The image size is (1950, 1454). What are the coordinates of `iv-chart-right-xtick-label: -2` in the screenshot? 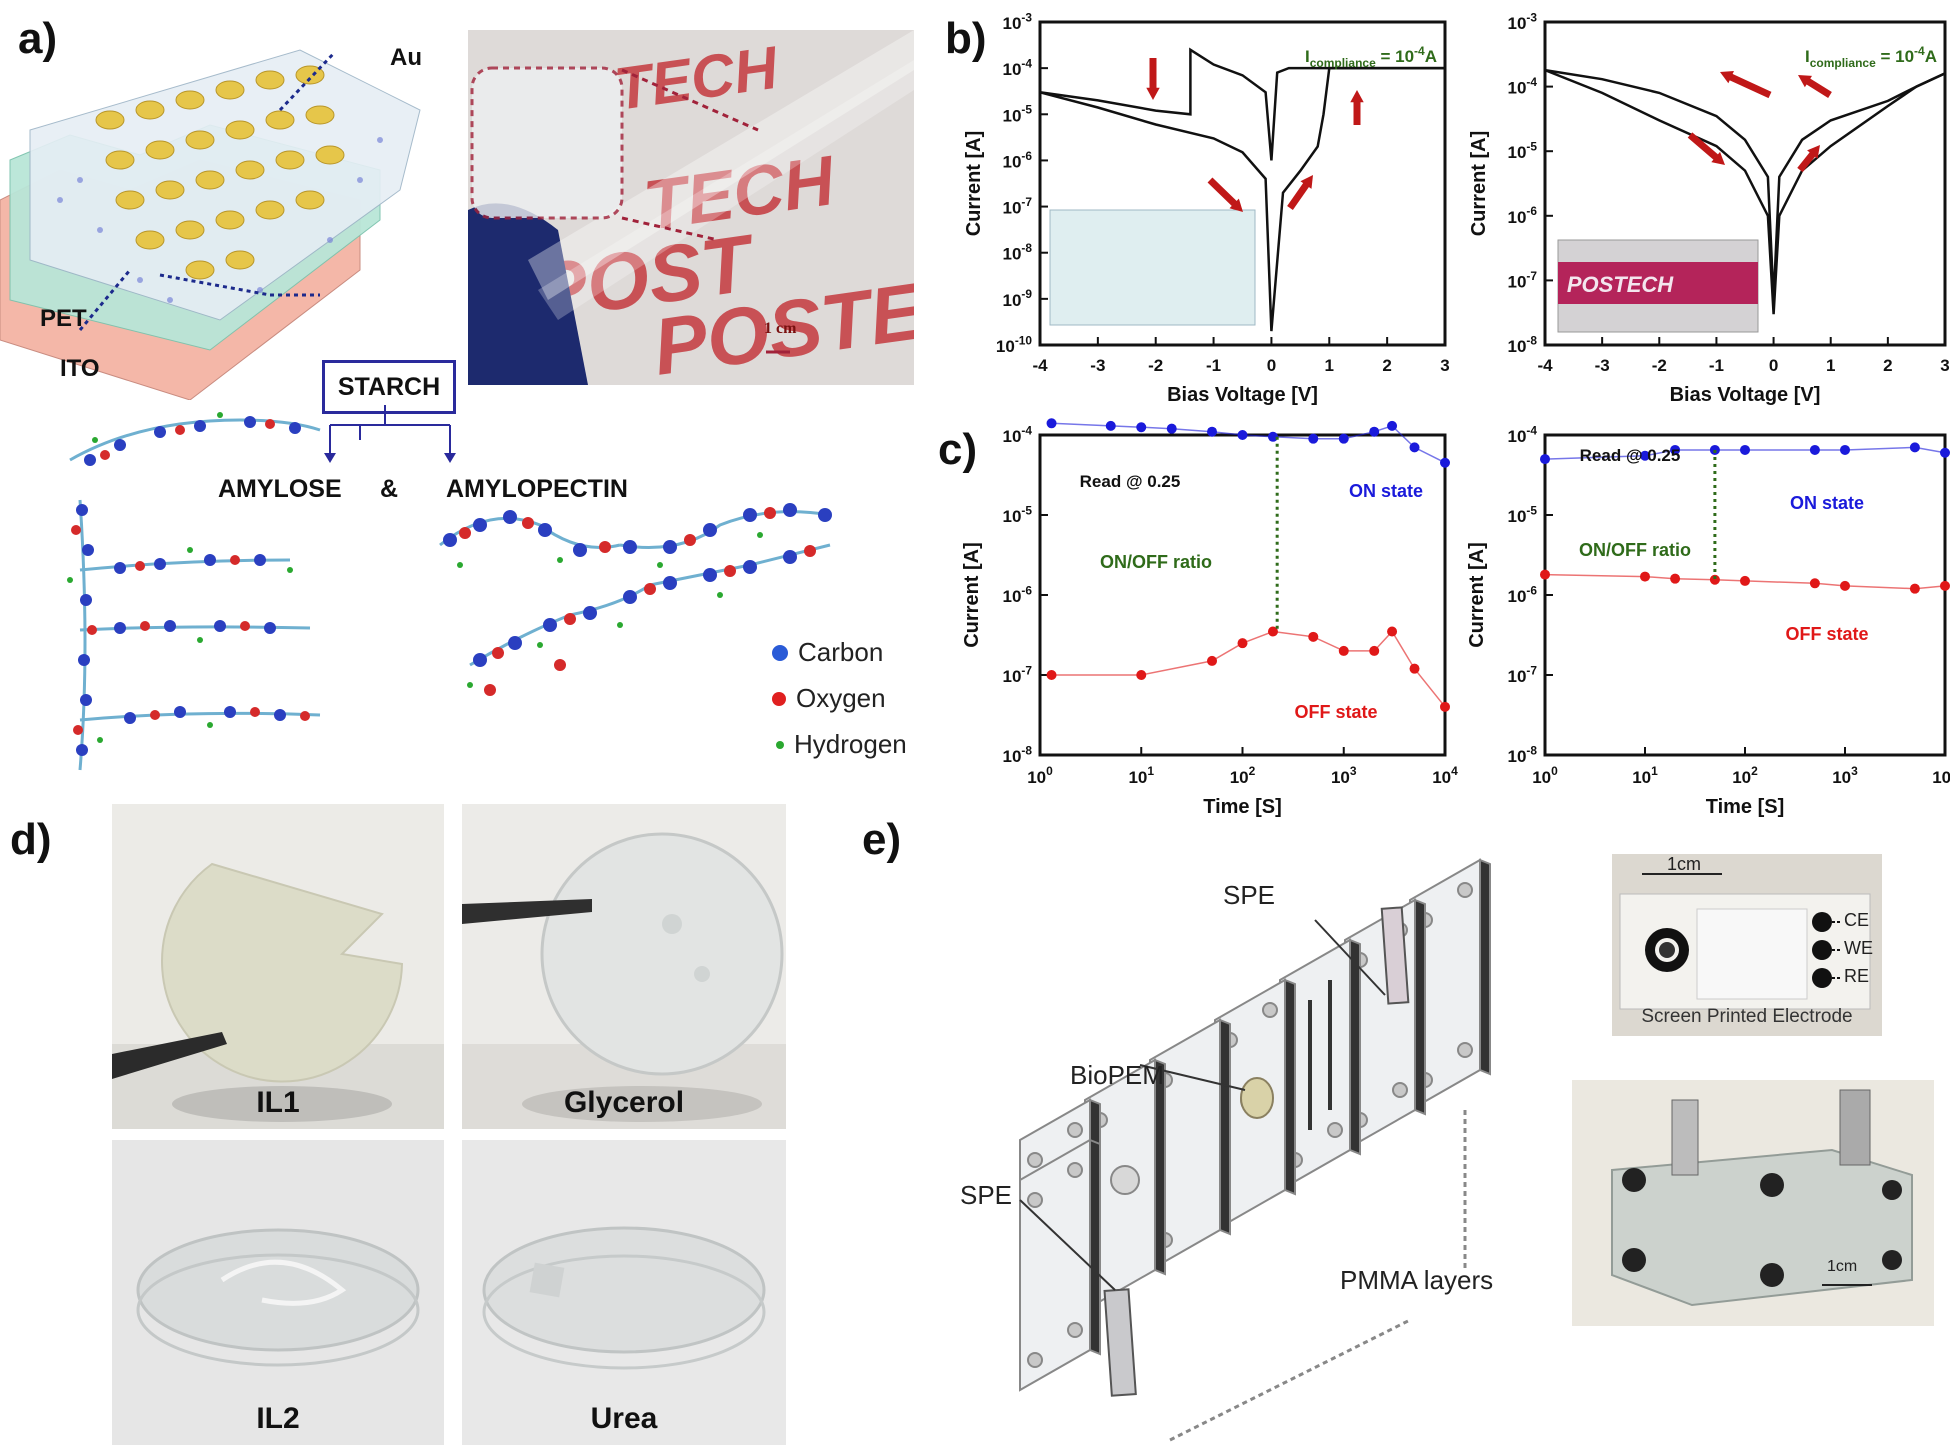 It's located at (1659, 365).